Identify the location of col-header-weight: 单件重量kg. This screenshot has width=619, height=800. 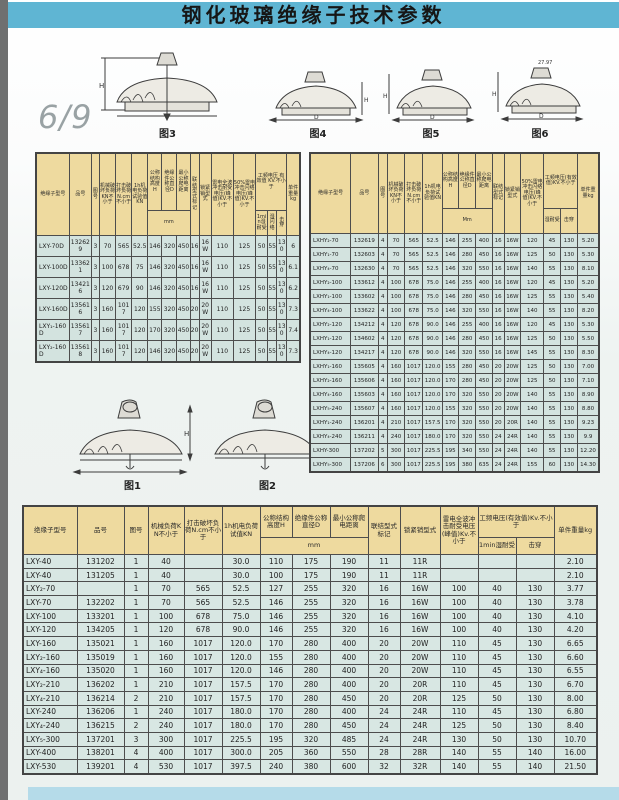
(293, 194).